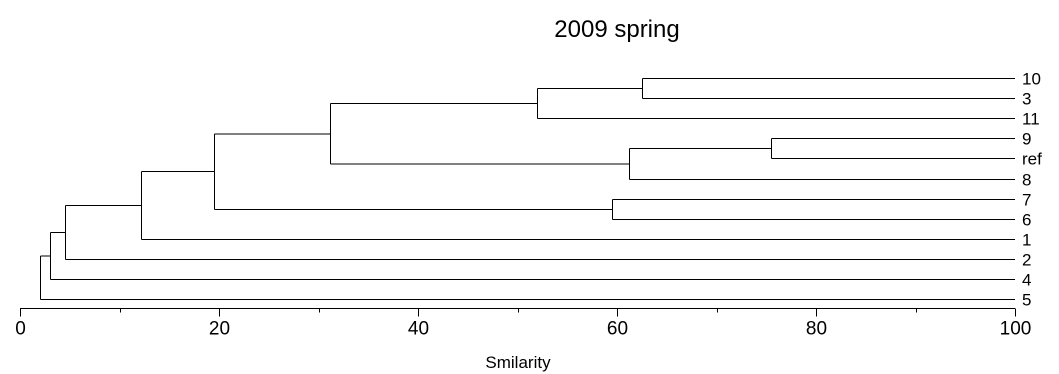  What do you see at coordinates (1026, 200) in the screenshot?
I see `leaf-label: 7` at bounding box center [1026, 200].